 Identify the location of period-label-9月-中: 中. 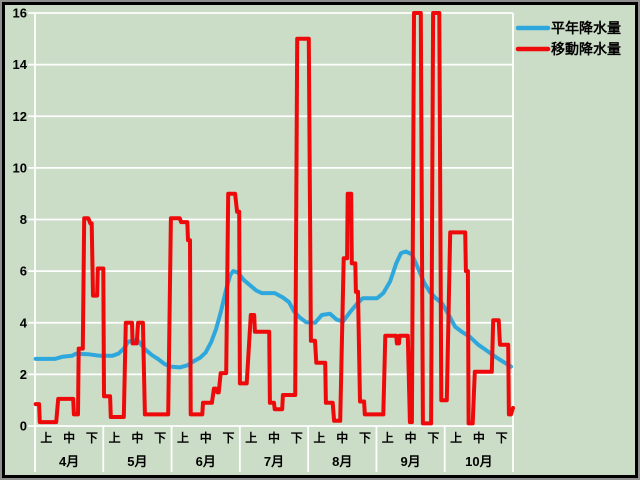
(411, 437).